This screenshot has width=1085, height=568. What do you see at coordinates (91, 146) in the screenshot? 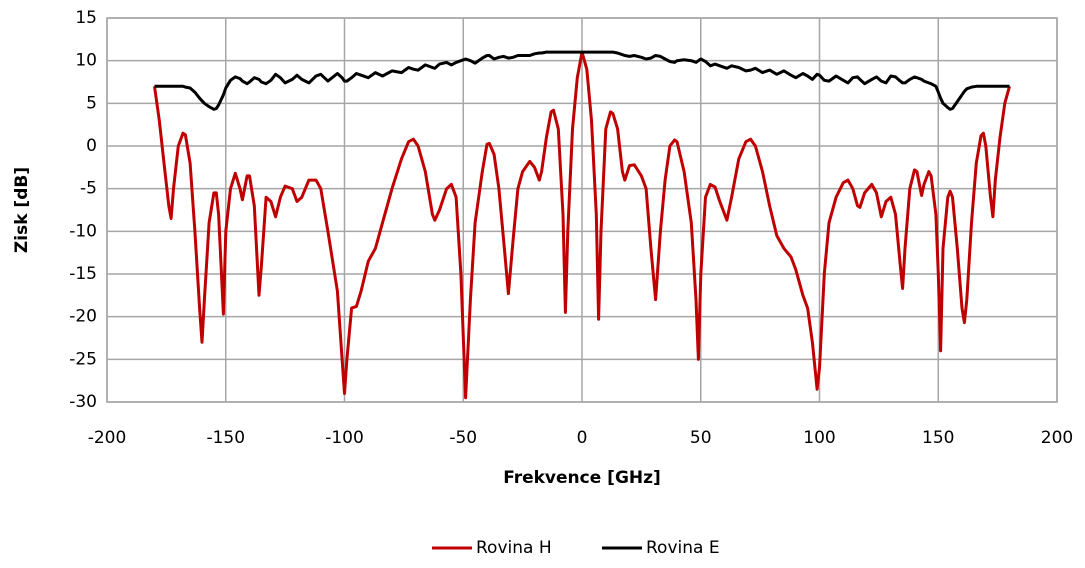
I see `y-tick-label: 0` at bounding box center [91, 146].